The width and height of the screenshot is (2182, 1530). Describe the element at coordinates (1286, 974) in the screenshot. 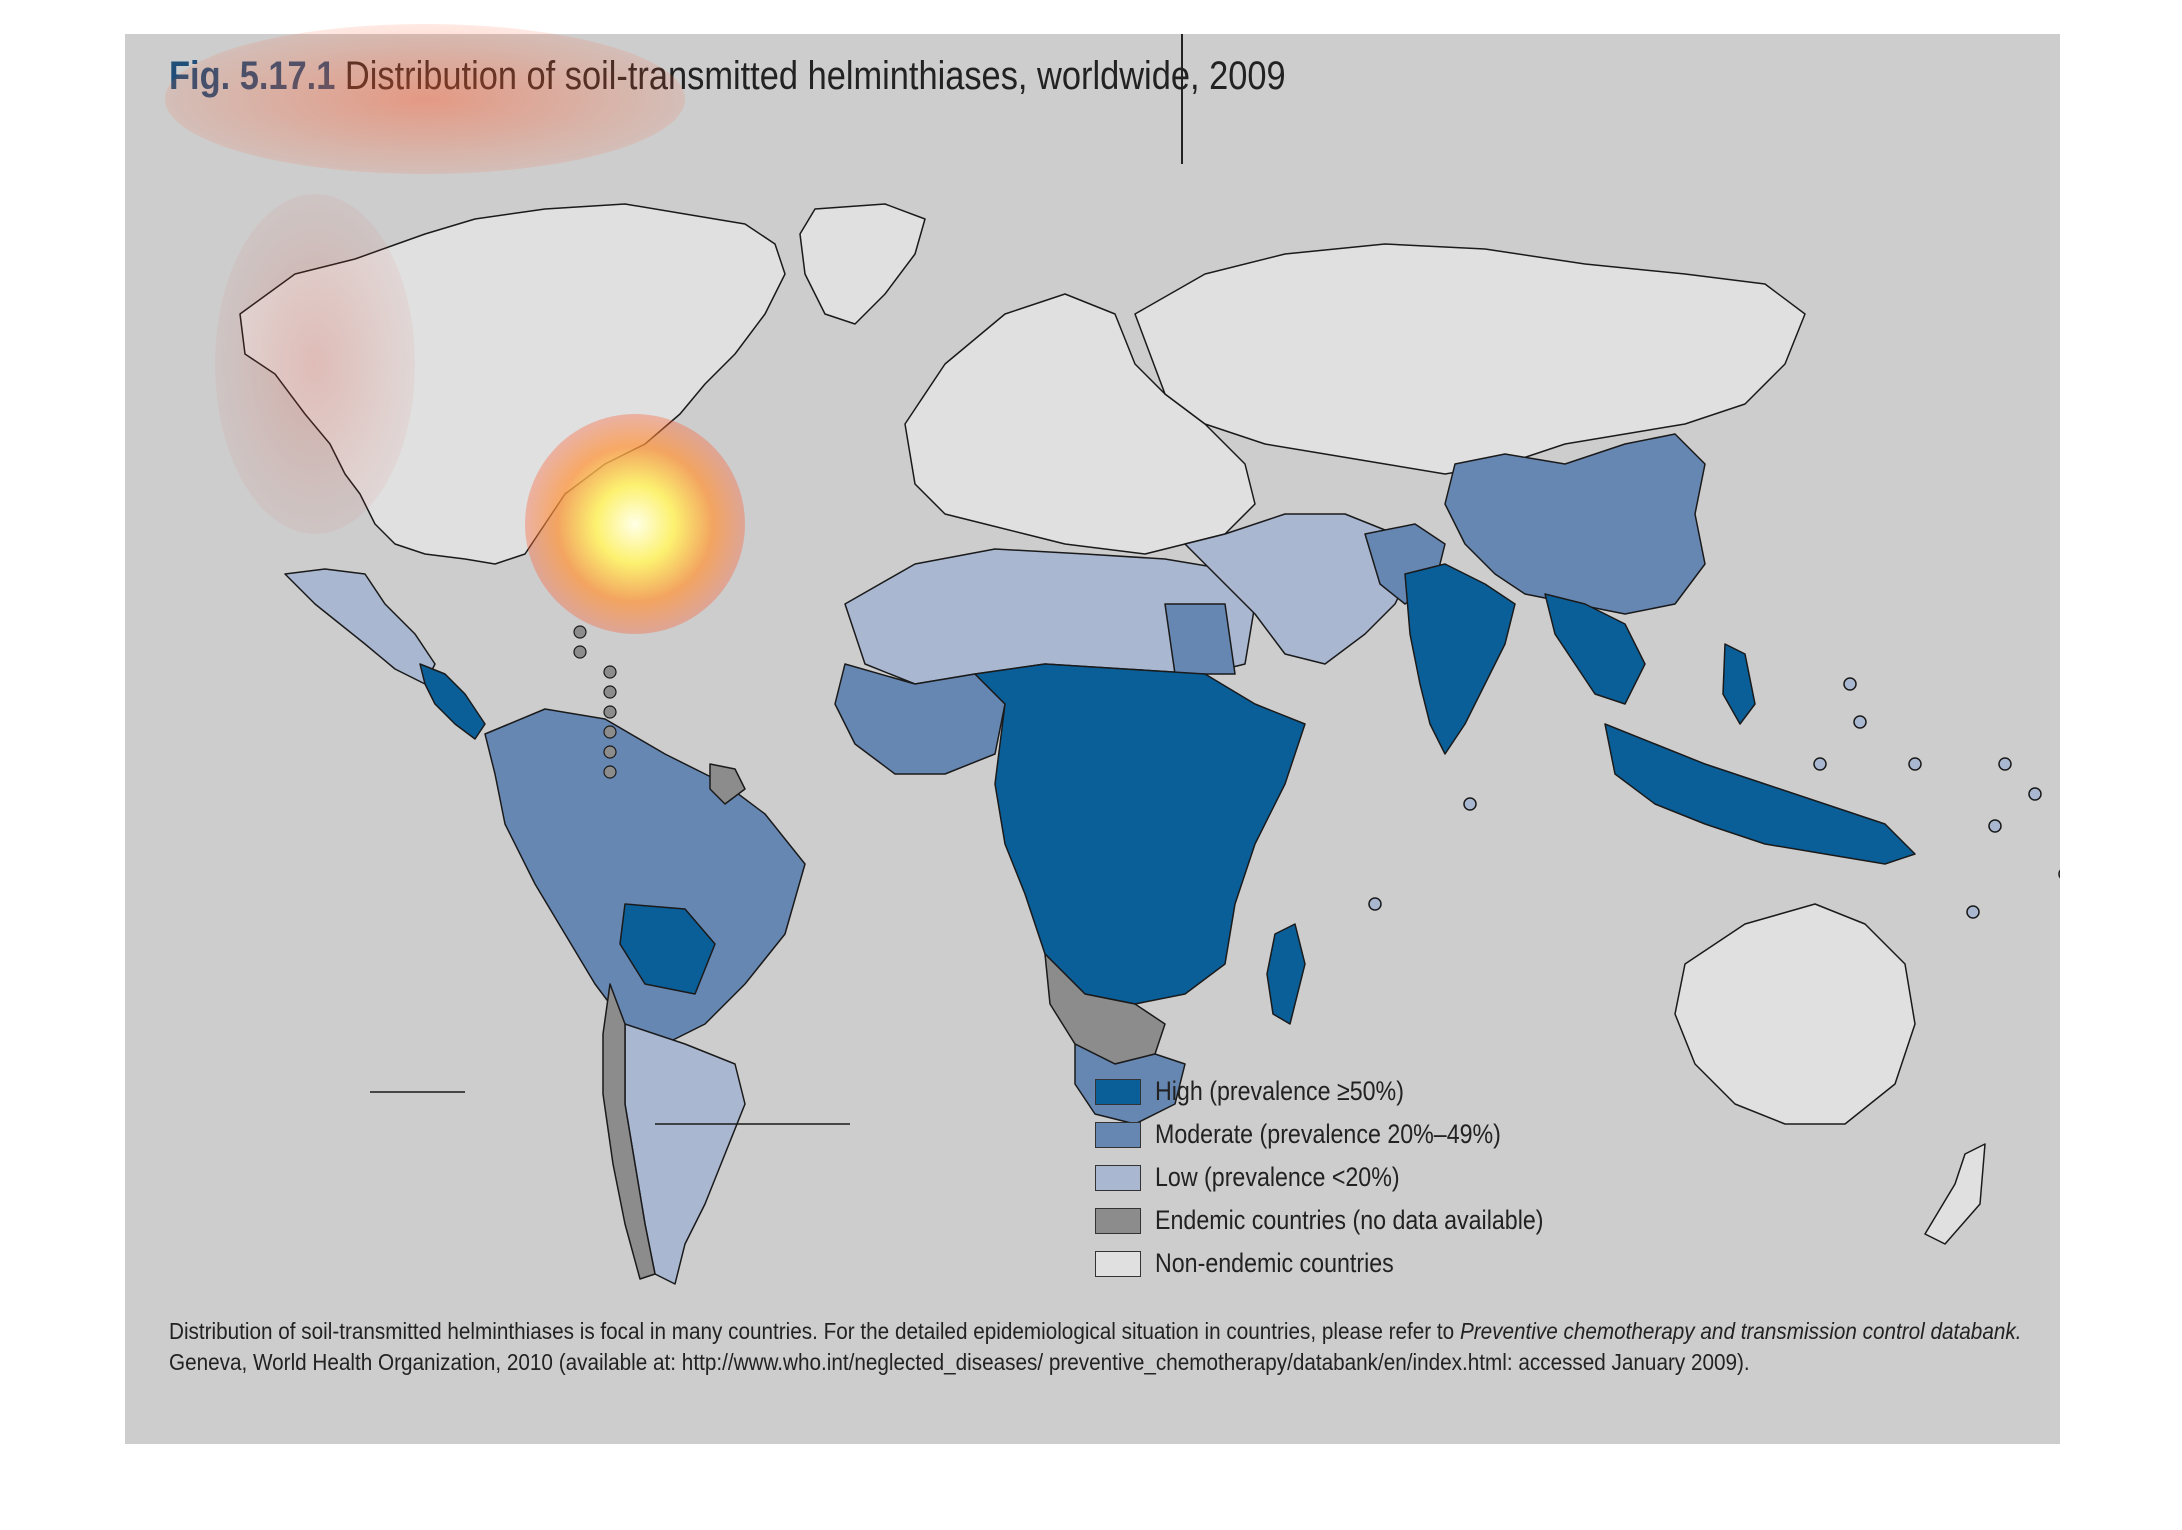

I see `madagascar-region` at that location.